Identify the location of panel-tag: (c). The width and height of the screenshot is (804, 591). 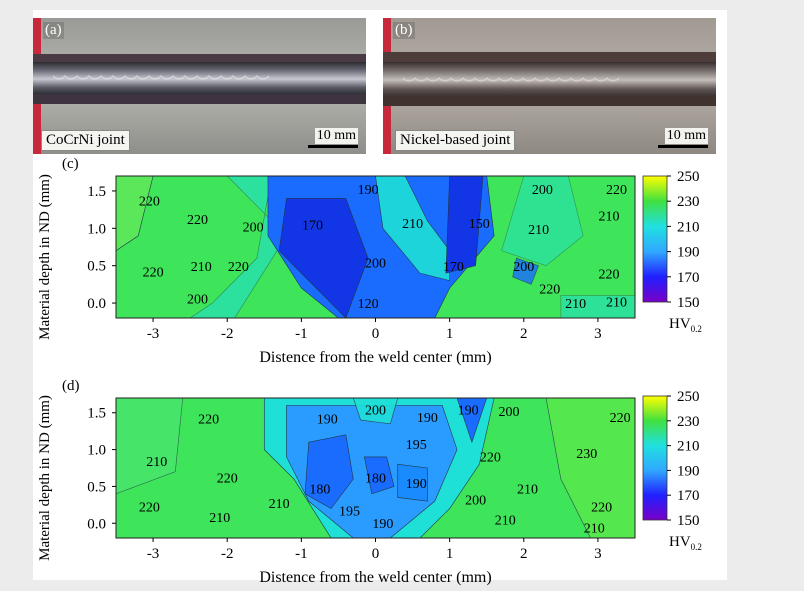
(70, 164).